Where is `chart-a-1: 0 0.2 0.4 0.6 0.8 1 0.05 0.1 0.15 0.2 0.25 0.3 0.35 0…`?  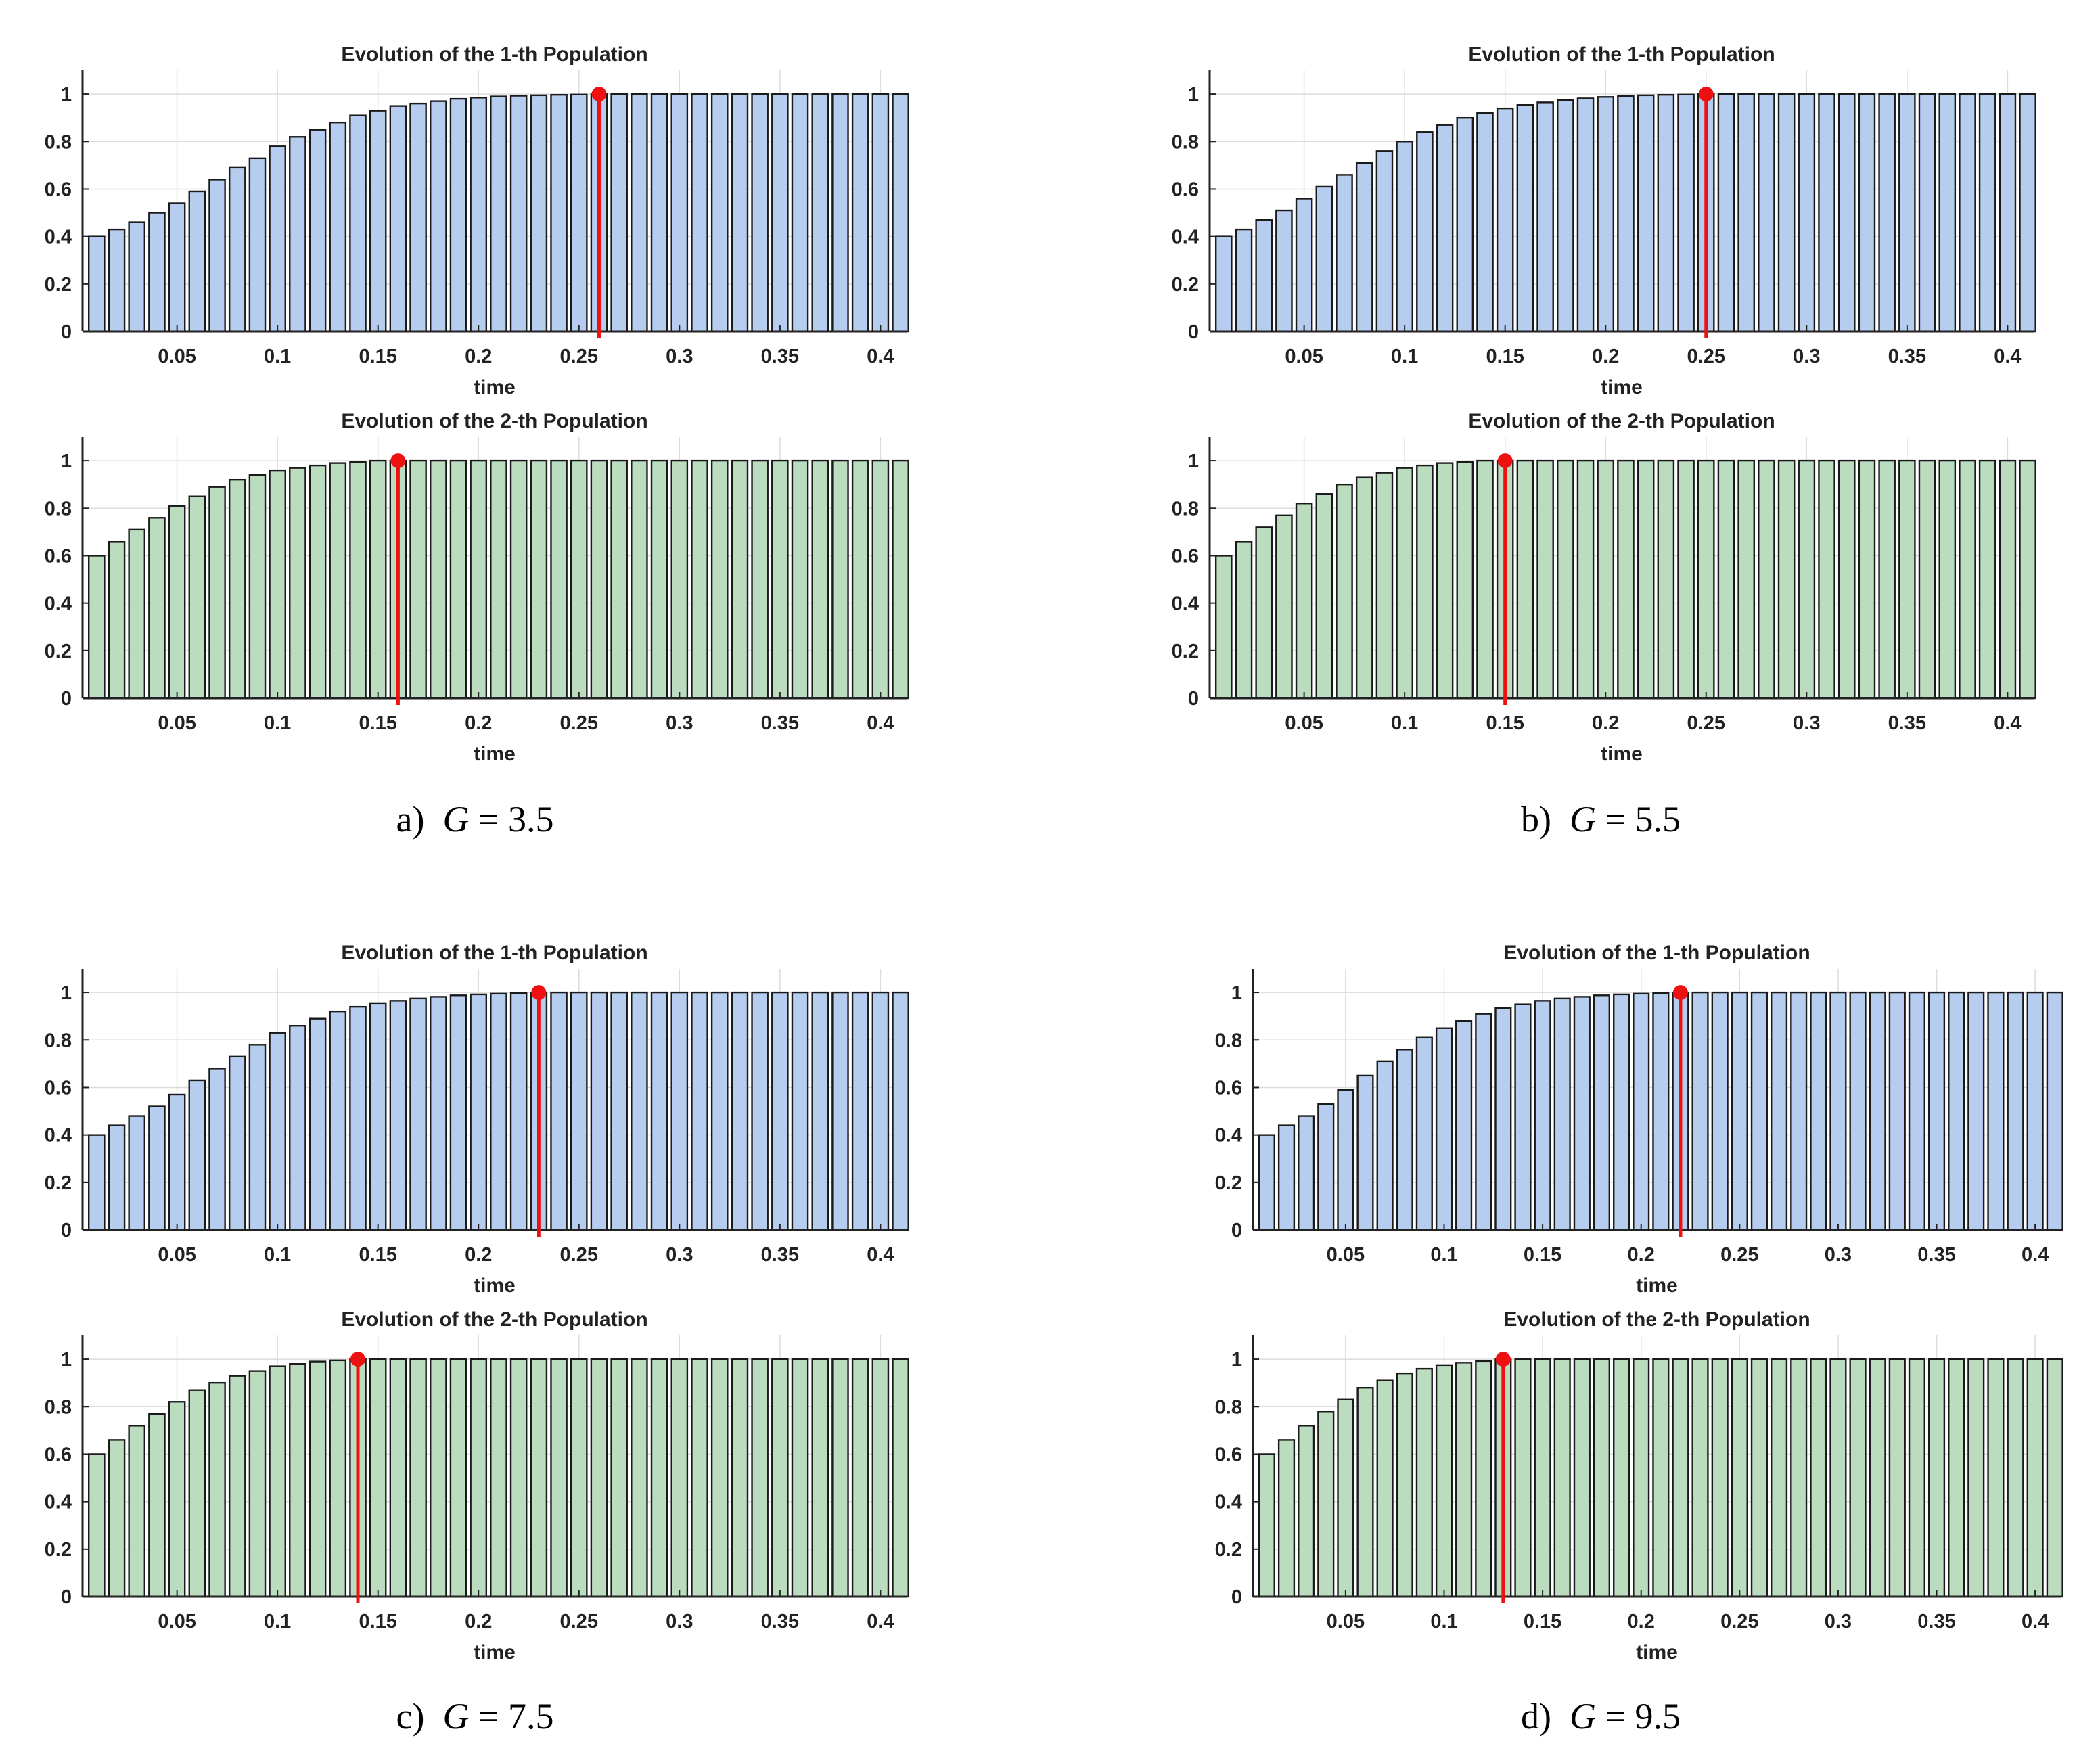 chart-a-1: 0 0.2 0.4 0.6 0.8 1 0.05 0.1 0.15 0.2 0.25 0.3 0.35 0… is located at coordinates (477, 220).